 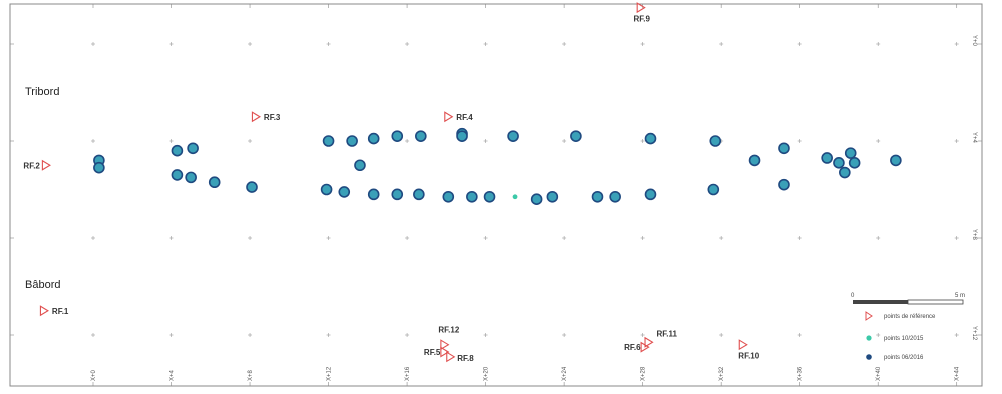 I want to click on reference-point: RF.10, so click(x=749, y=350).